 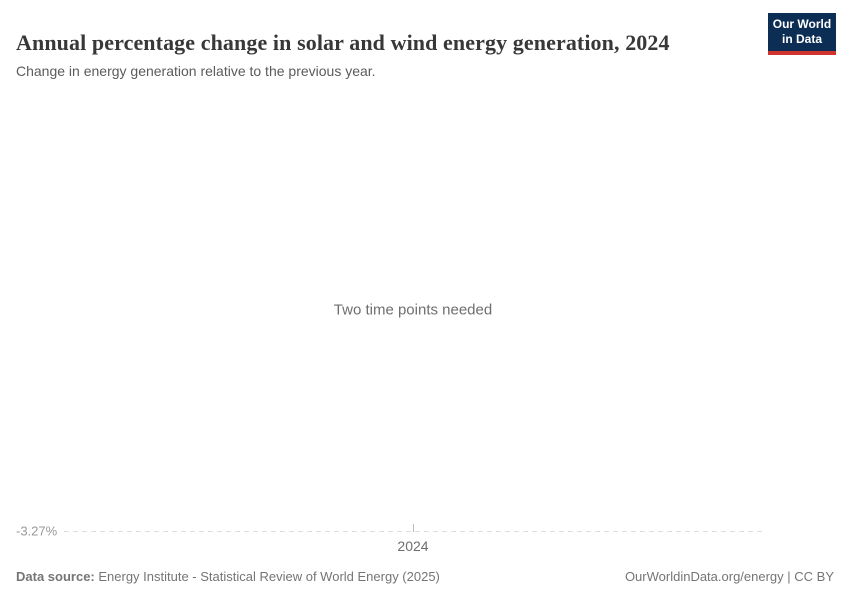 I want to click on owid-logo: Our World in Data, so click(x=802, y=34).